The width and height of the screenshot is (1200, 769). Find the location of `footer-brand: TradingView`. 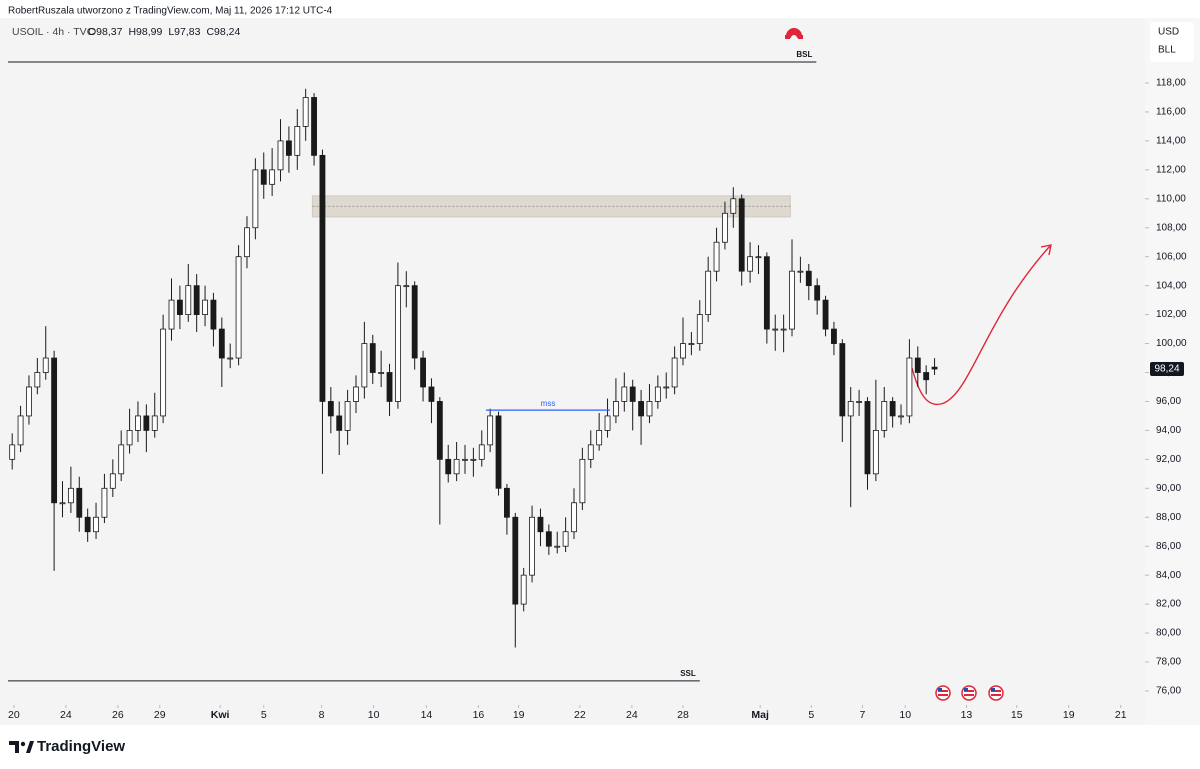

footer-brand: TradingView is located at coordinates (81, 746).